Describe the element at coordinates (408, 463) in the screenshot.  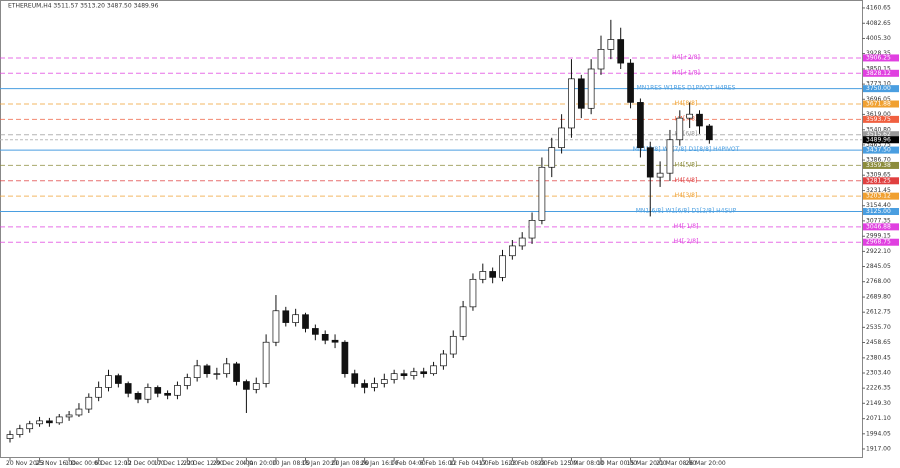
I see `x-tick-label: 1 Feb 04:00` at that location.